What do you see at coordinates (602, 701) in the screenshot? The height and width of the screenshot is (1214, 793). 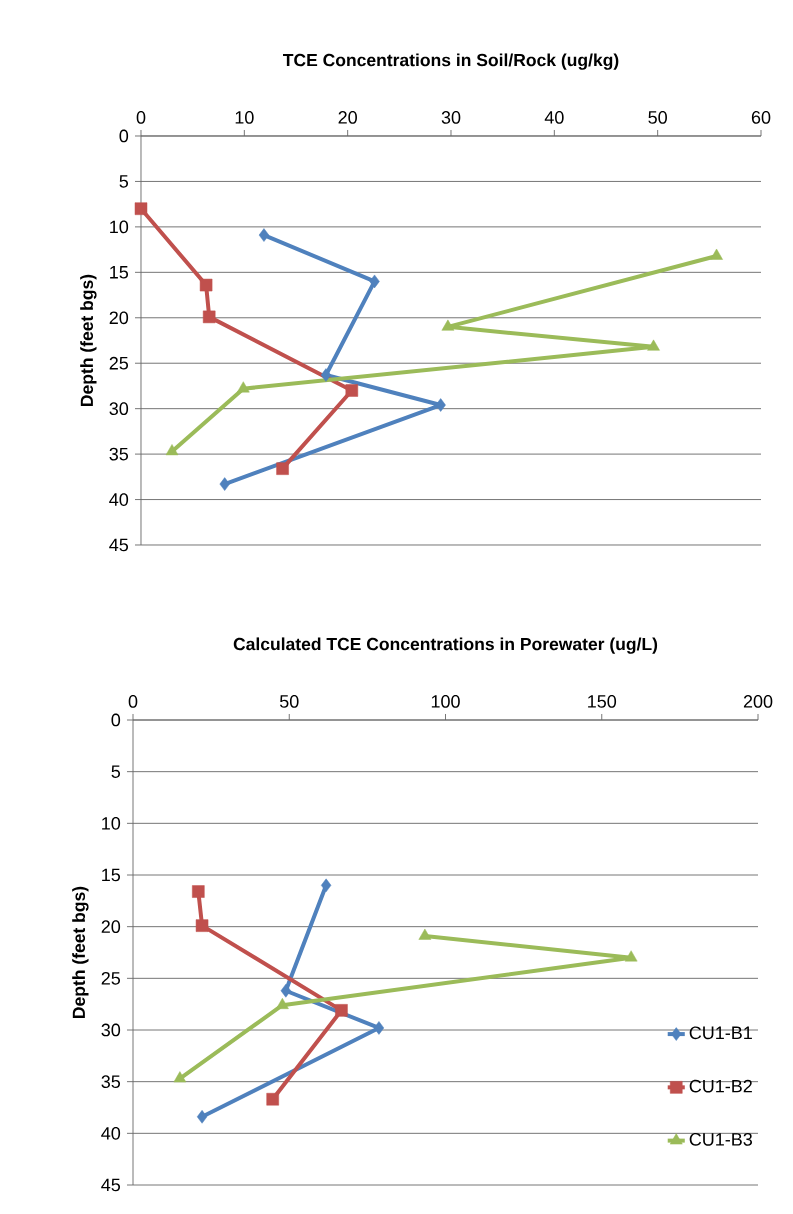 I see `x-tick-label: 150` at bounding box center [602, 701].